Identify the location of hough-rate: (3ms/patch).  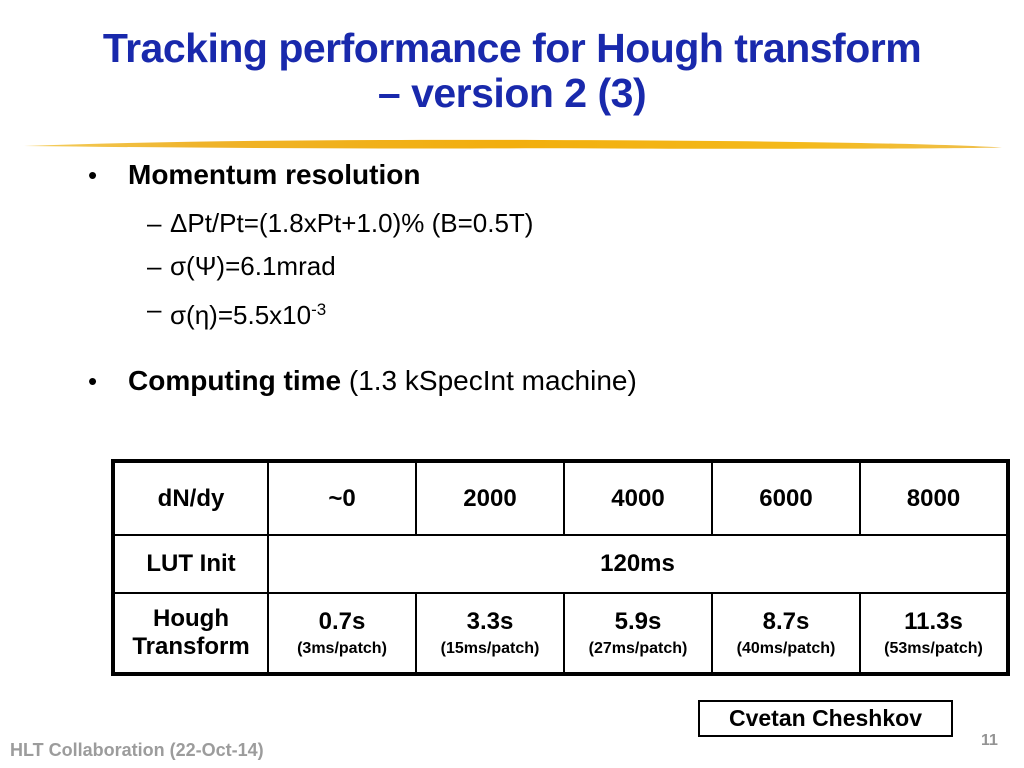
(342, 648).